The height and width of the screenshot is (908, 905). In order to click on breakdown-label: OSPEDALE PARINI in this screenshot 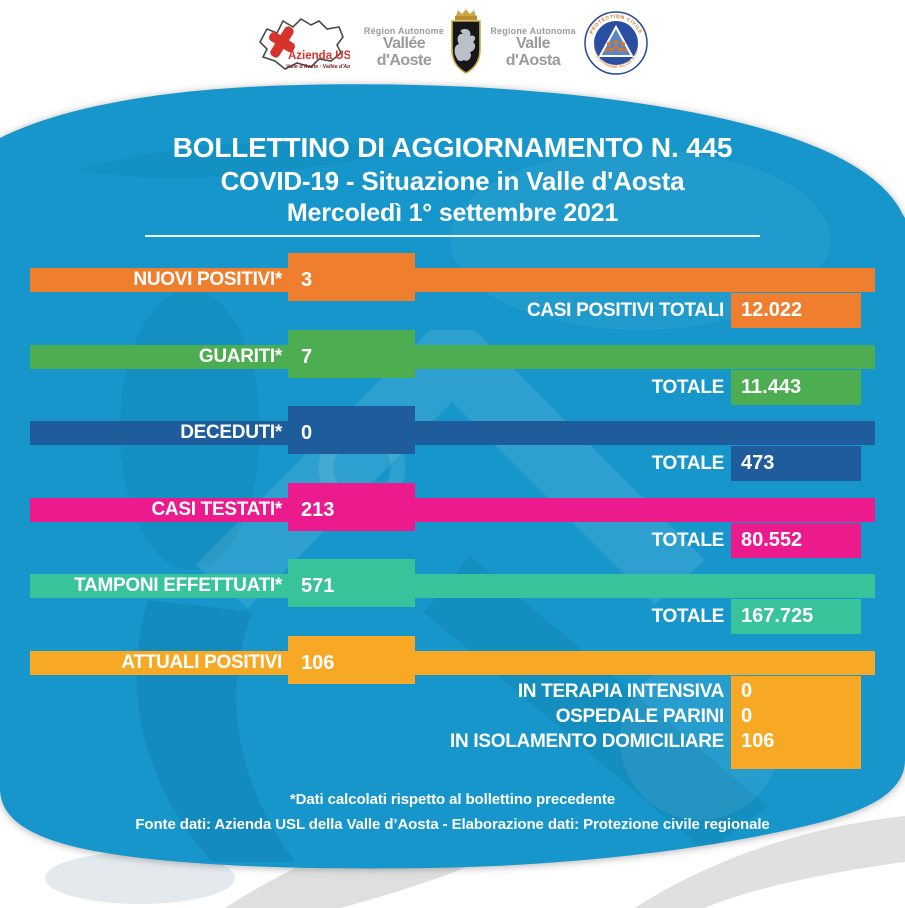, I will do `click(640, 716)`.